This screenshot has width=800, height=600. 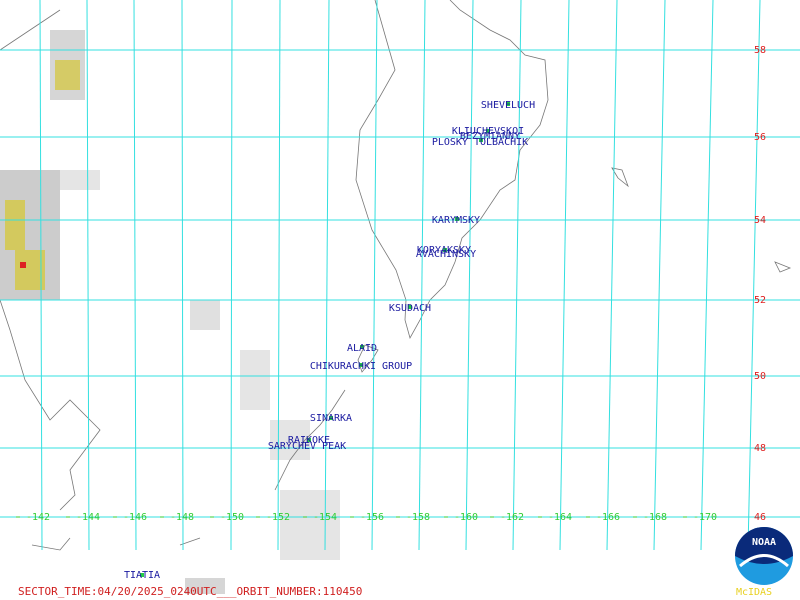 I want to click on longitude-label: -170, so click(x=705, y=517).